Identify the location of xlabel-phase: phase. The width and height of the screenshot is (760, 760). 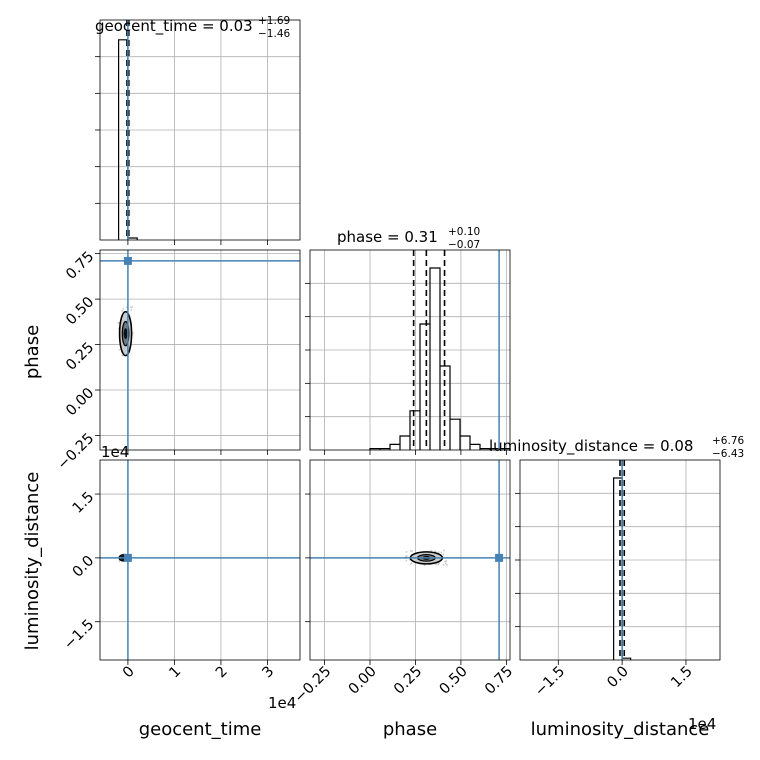
(410, 729).